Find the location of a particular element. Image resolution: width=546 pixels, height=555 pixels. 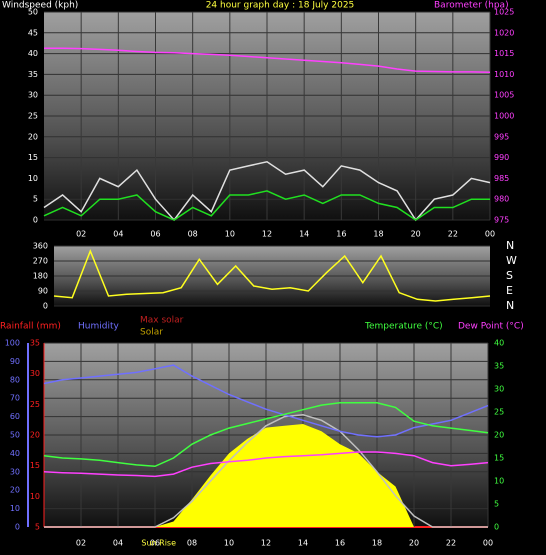

y3-tick-label: 15 is located at coordinates (35, 465).